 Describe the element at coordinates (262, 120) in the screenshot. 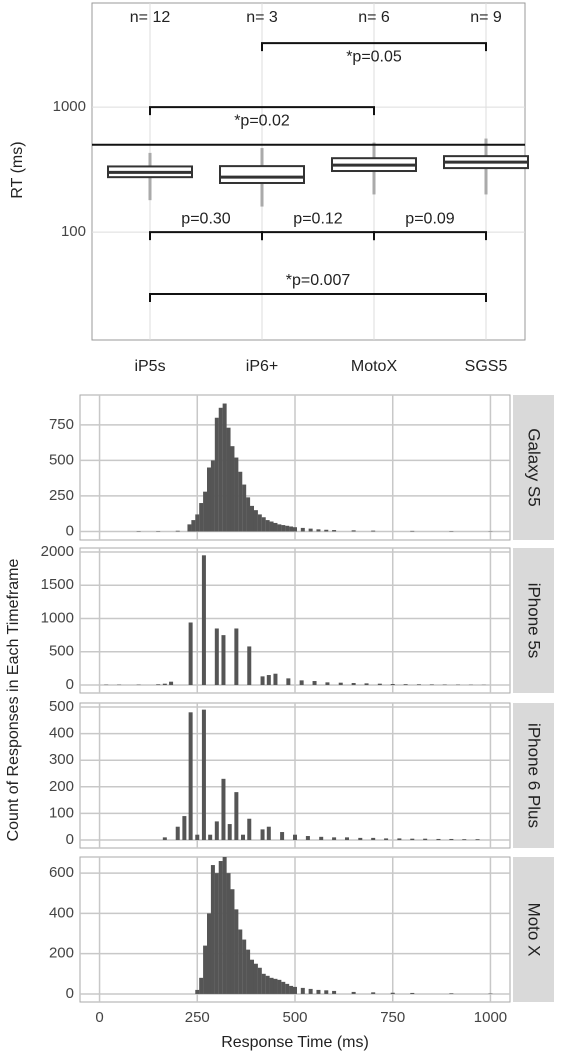

I see `p-value-label: *p=0.02` at that location.